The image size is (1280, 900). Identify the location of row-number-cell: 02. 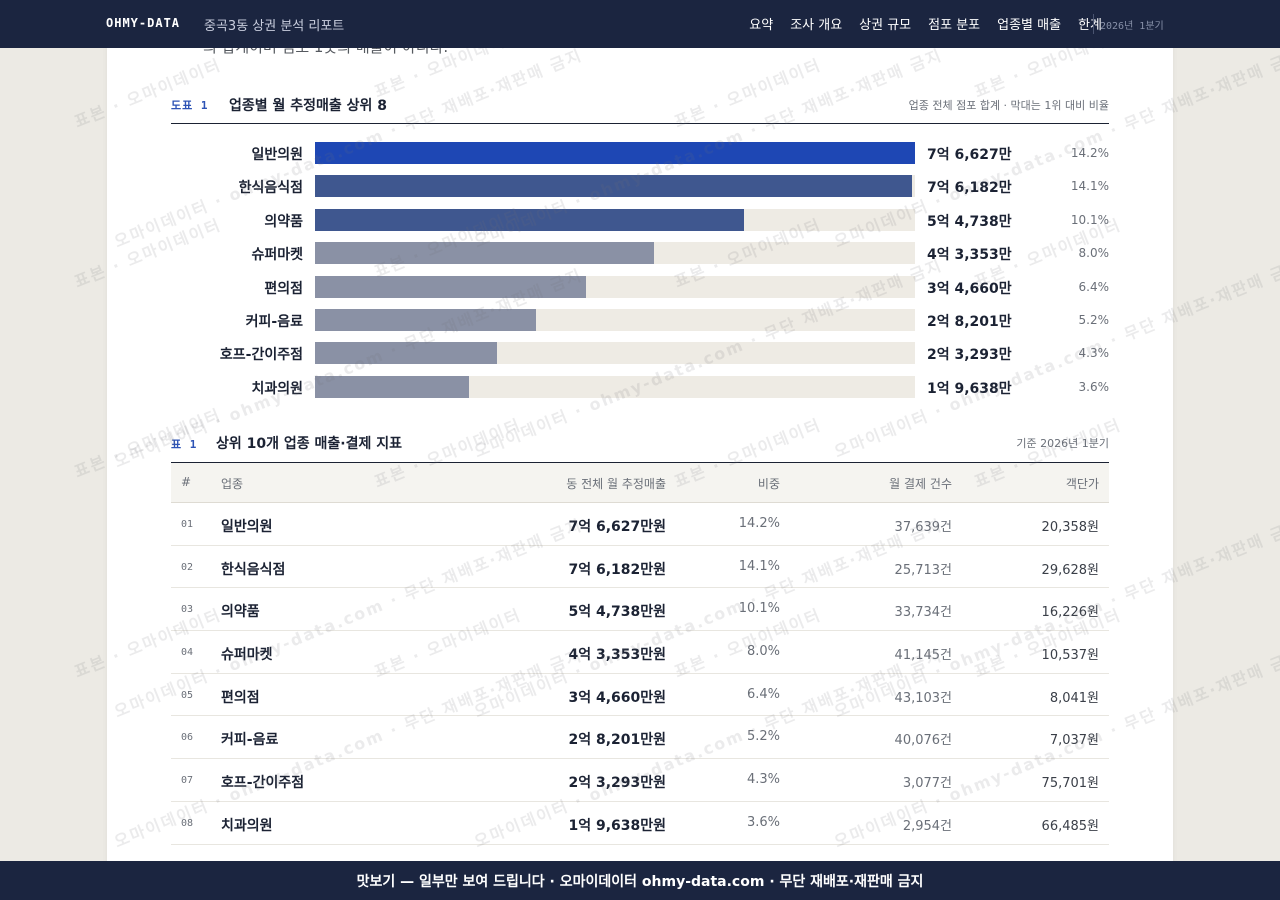
(187, 567).